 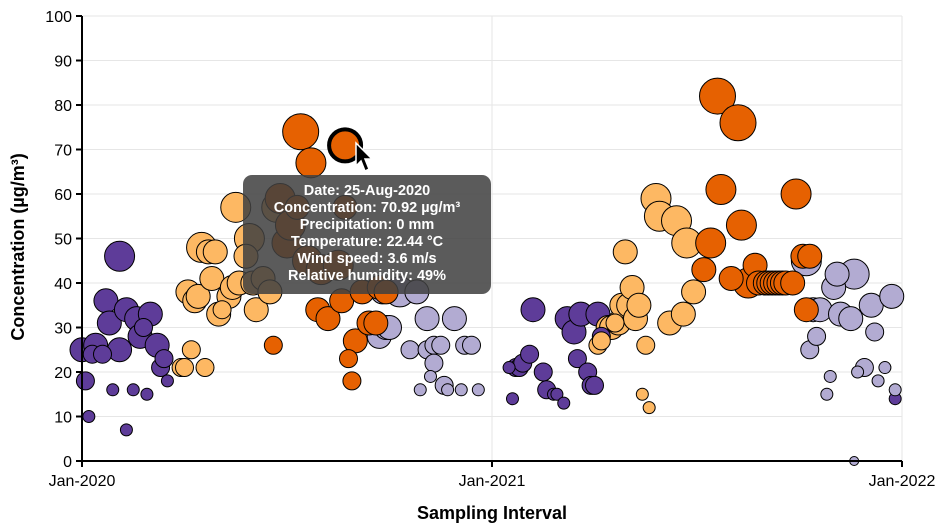 I want to click on y-tick-label: 90, so click(x=63, y=62).